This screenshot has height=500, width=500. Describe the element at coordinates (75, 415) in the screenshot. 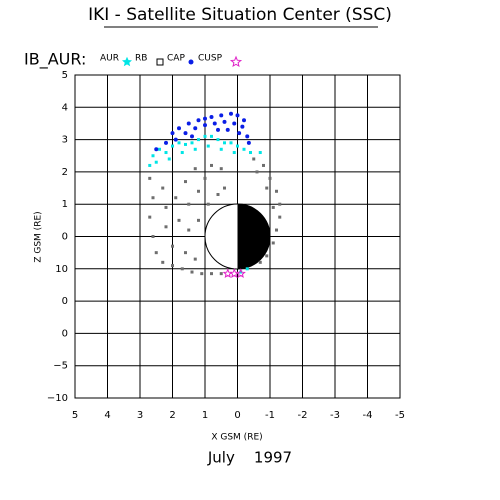

I see `x-tick-label: 5` at that location.